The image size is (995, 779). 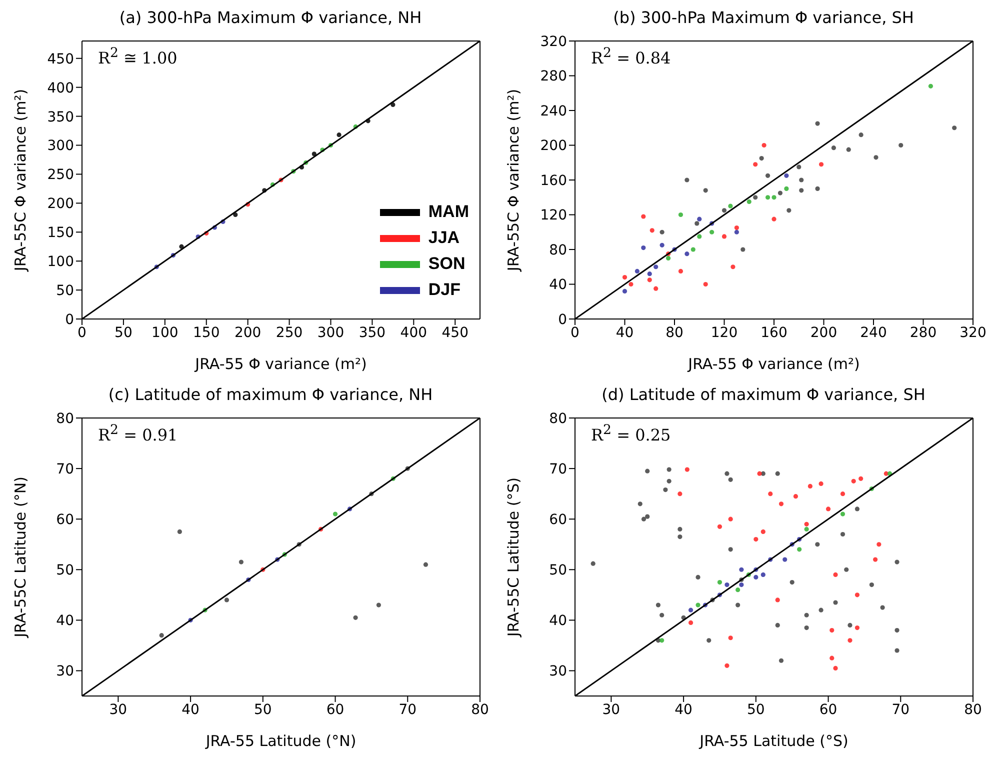 What do you see at coordinates (553, 42) in the screenshot?
I see `y-tick-label: 320` at bounding box center [553, 42].